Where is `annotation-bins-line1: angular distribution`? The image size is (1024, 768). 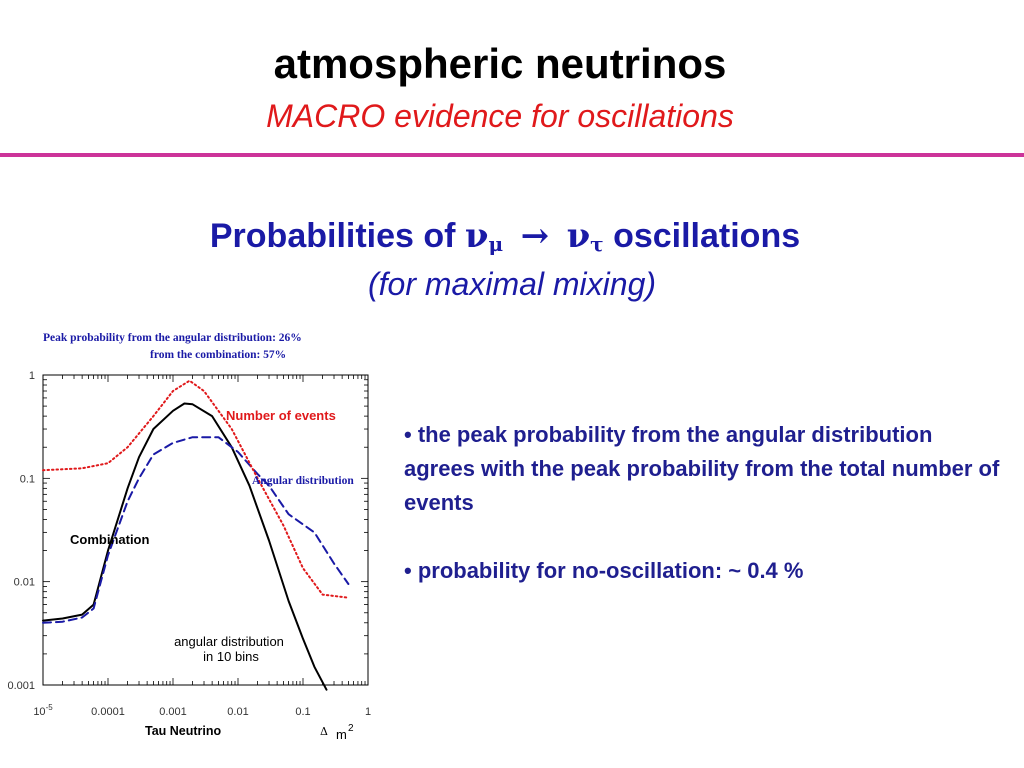
annotation-bins-line1: angular distribution is located at coordinates (229, 641).